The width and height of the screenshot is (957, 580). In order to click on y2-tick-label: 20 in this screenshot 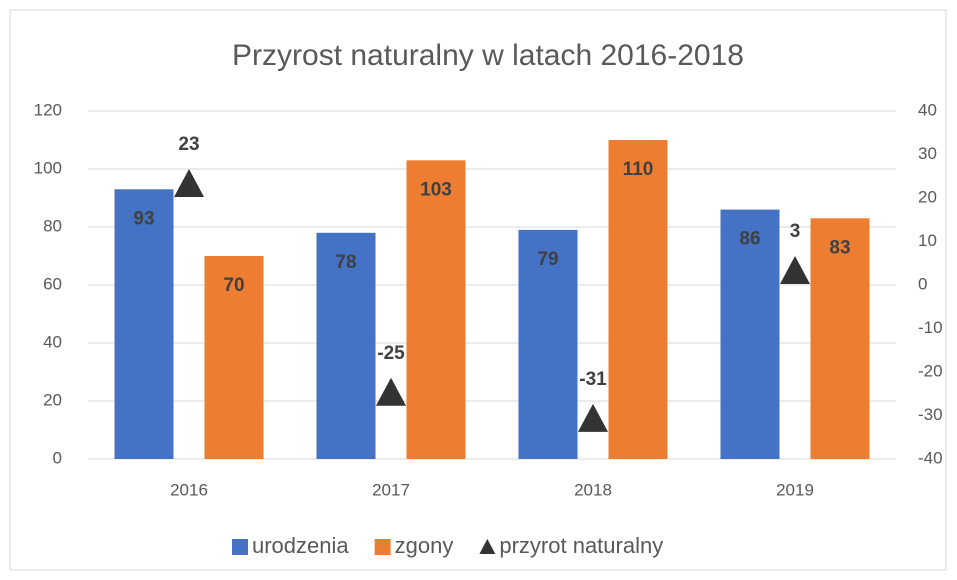, I will do `click(927, 196)`.